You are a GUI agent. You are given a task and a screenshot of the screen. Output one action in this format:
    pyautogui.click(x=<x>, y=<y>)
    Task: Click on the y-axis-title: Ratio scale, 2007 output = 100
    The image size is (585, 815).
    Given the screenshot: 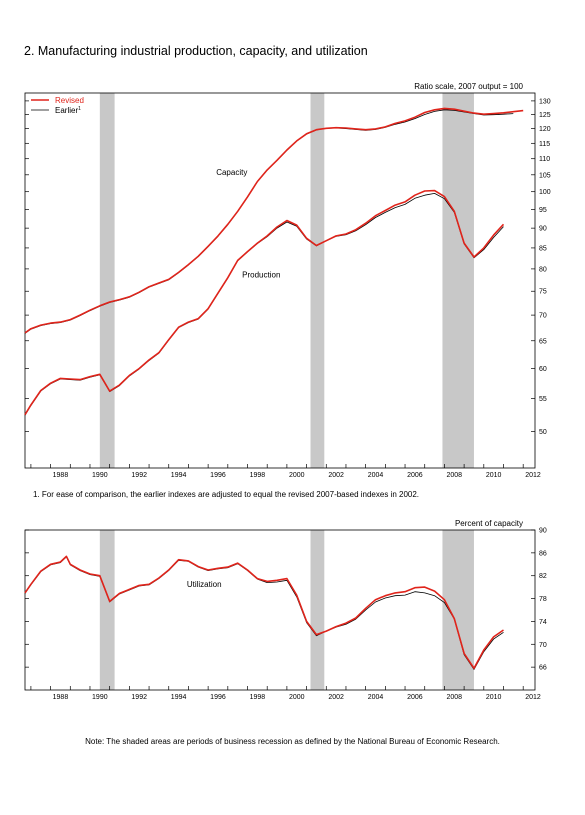 What is the action you would take?
    pyautogui.click(x=468, y=86)
    